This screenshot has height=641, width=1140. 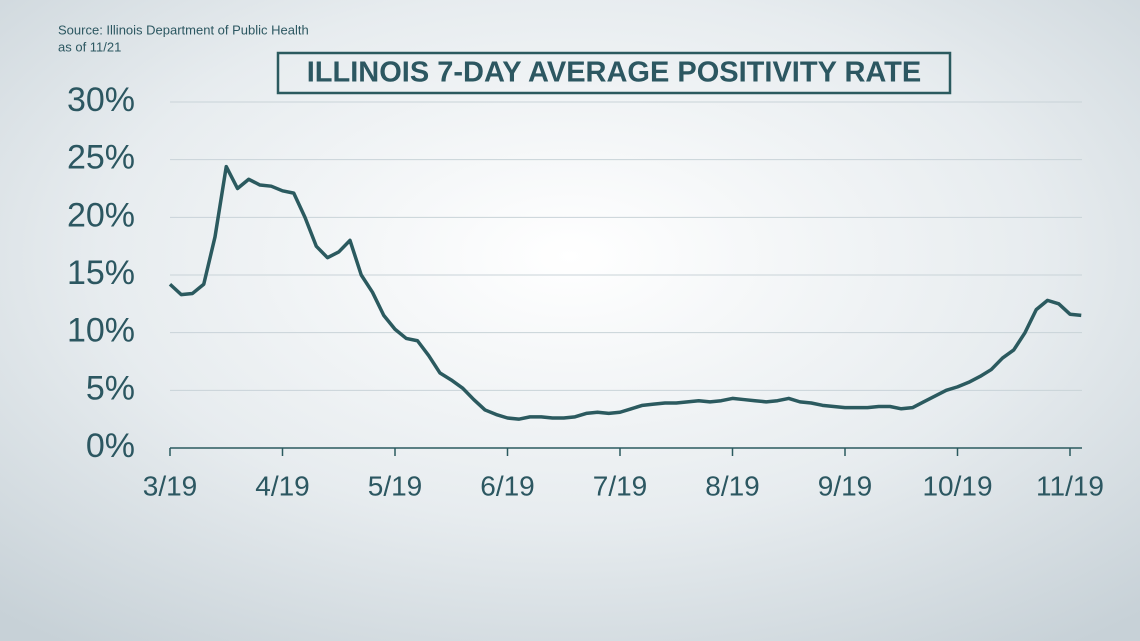 What do you see at coordinates (110, 446) in the screenshot?
I see `y-tick-label: 0%` at bounding box center [110, 446].